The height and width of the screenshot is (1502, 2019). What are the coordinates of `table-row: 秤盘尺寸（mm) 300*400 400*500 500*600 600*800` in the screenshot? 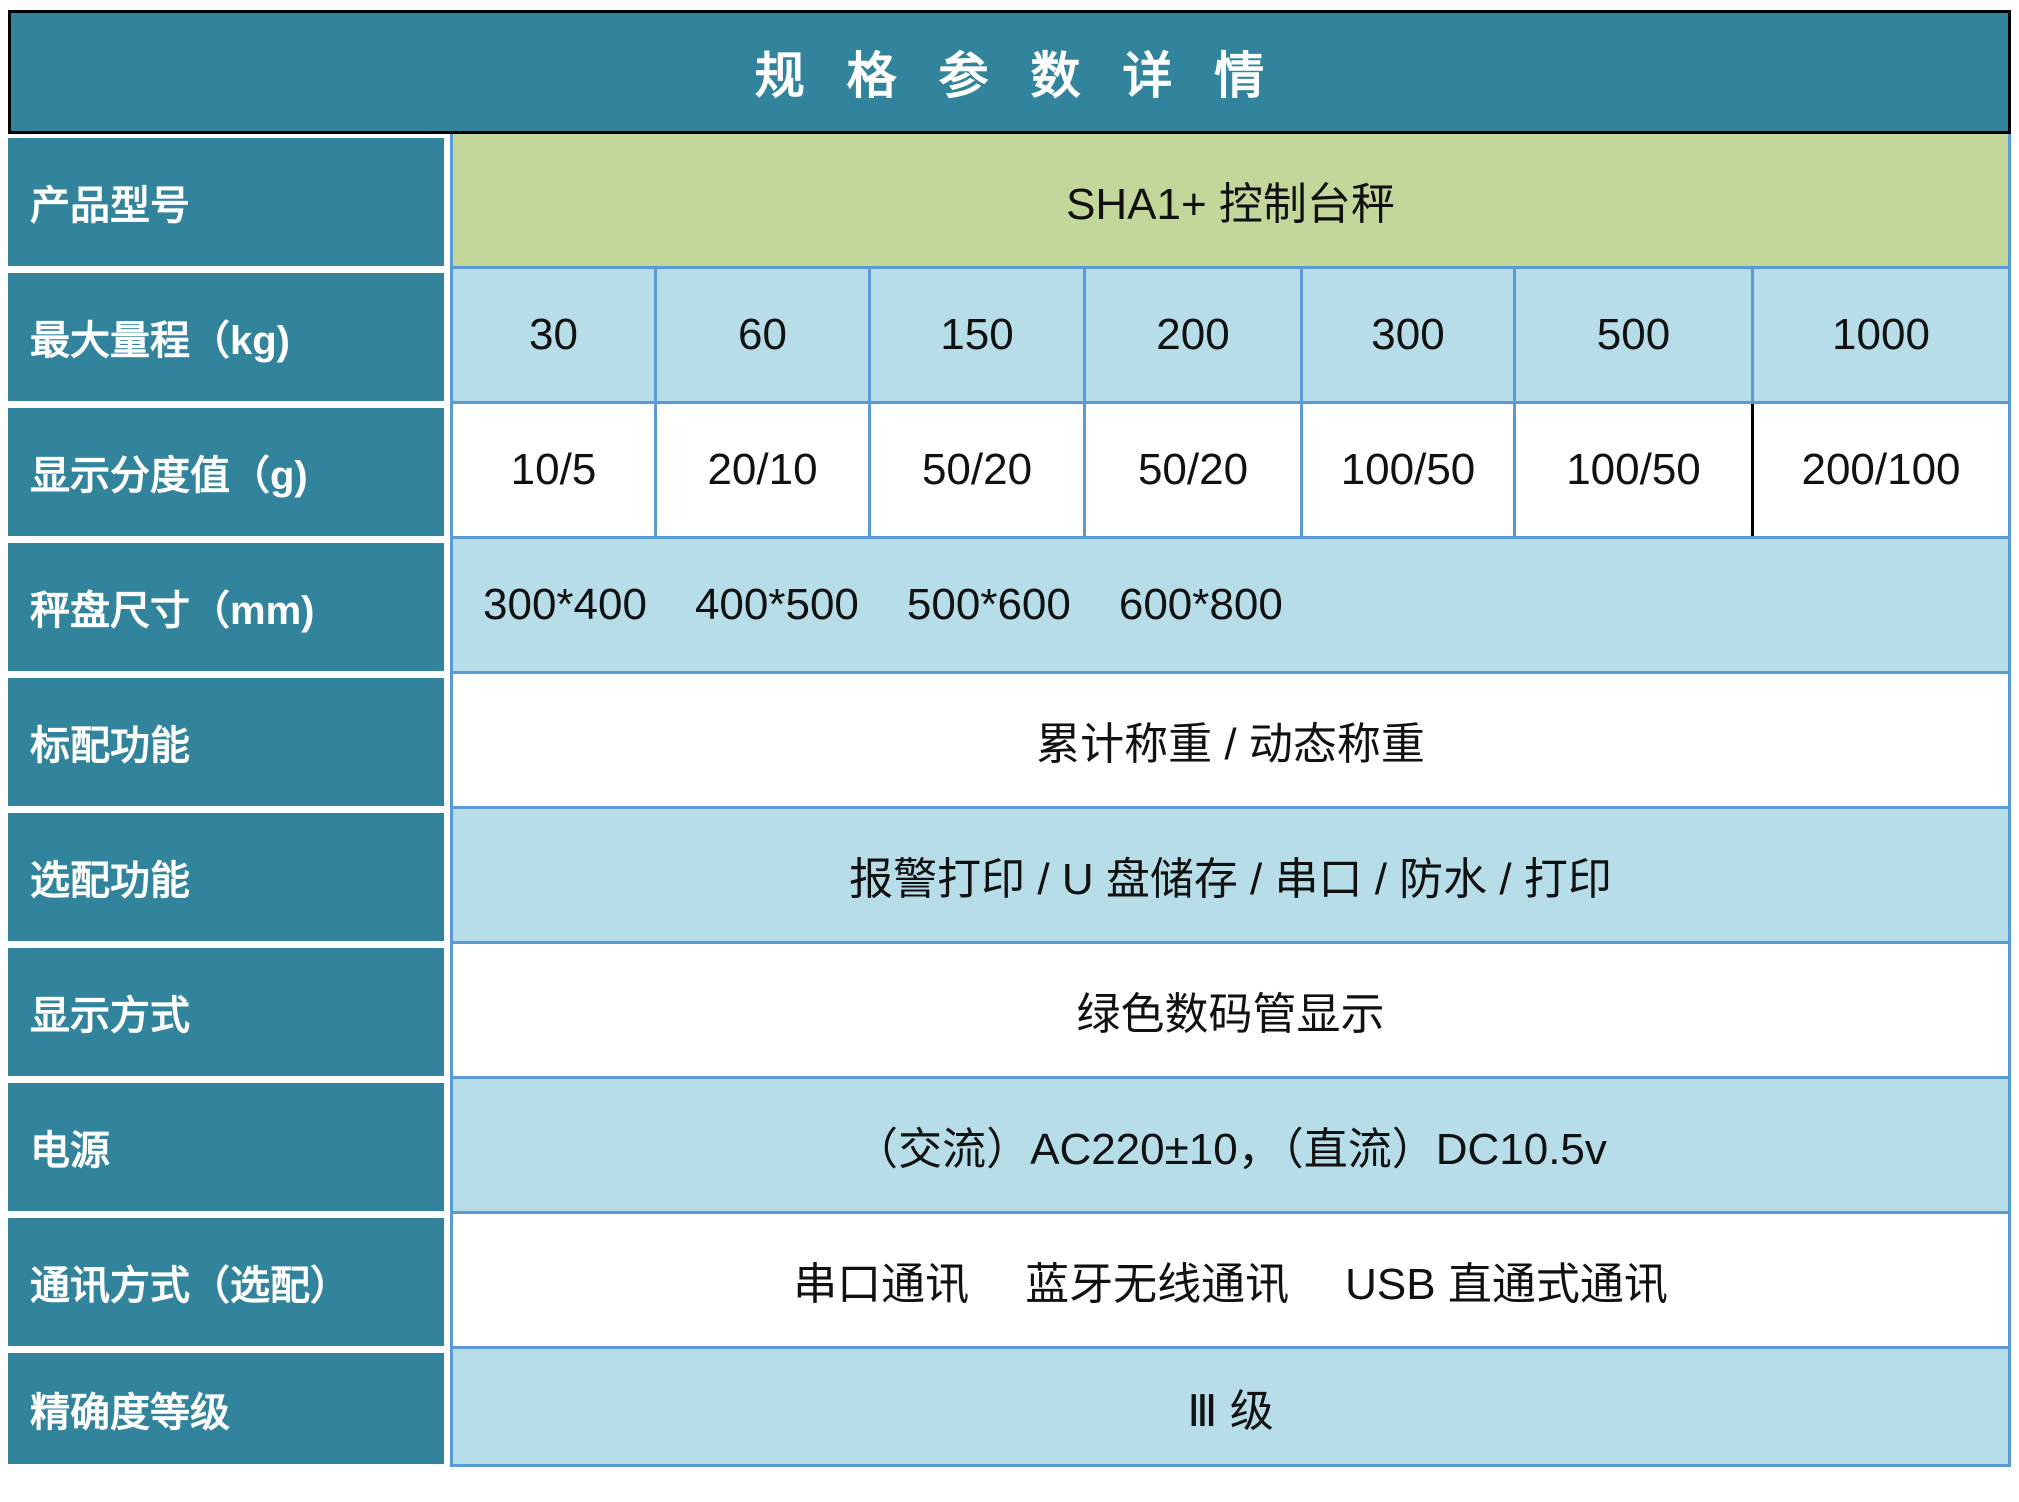 It's located at (1009, 605).